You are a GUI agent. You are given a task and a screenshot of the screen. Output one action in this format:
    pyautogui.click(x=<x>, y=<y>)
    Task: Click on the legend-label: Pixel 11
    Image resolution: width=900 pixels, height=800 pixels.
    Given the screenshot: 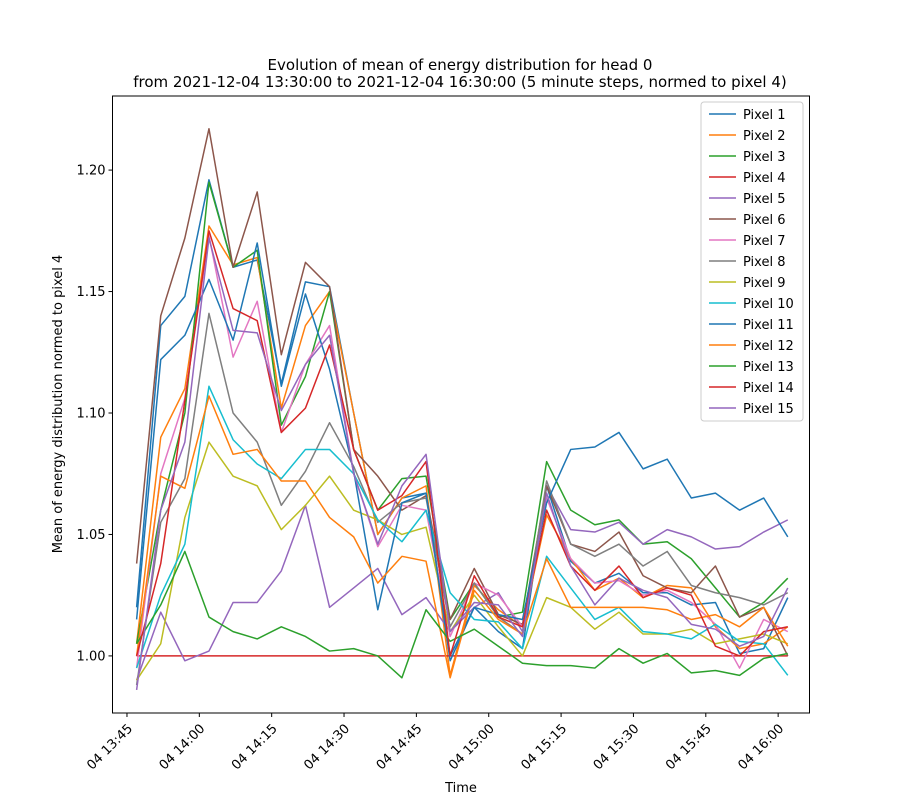 What is the action you would take?
    pyautogui.click(x=768, y=325)
    